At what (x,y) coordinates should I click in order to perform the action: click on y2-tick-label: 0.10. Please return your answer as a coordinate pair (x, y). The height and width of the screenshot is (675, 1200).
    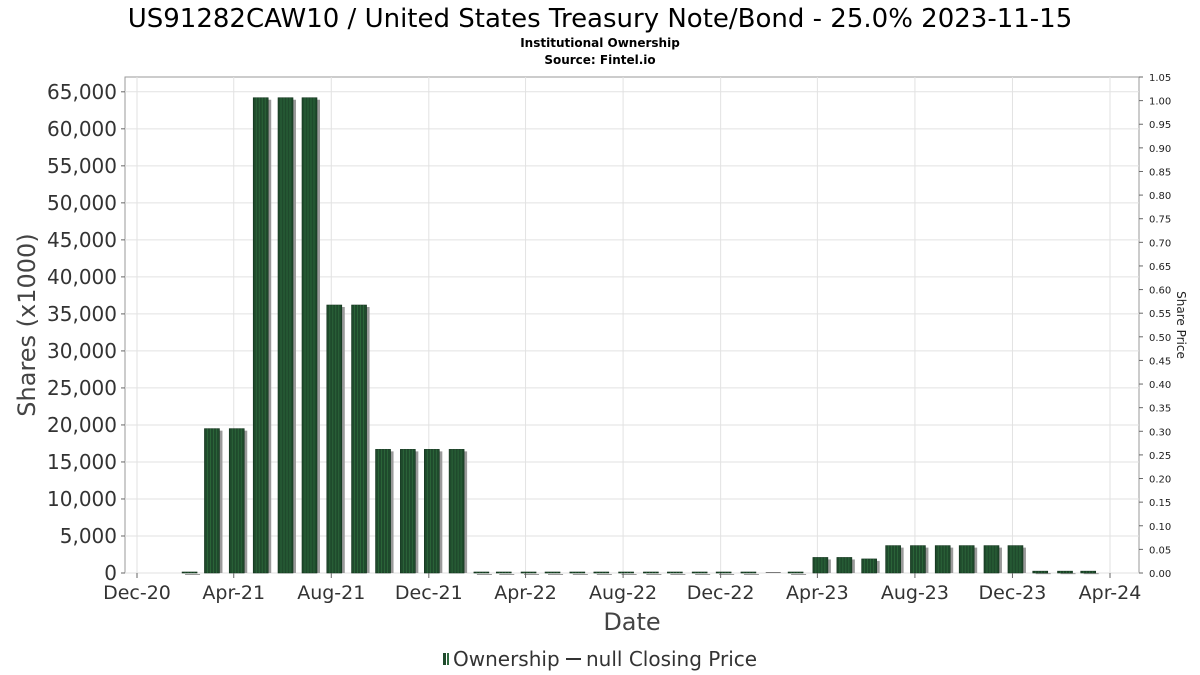
    Looking at the image, I should click on (1160, 527).